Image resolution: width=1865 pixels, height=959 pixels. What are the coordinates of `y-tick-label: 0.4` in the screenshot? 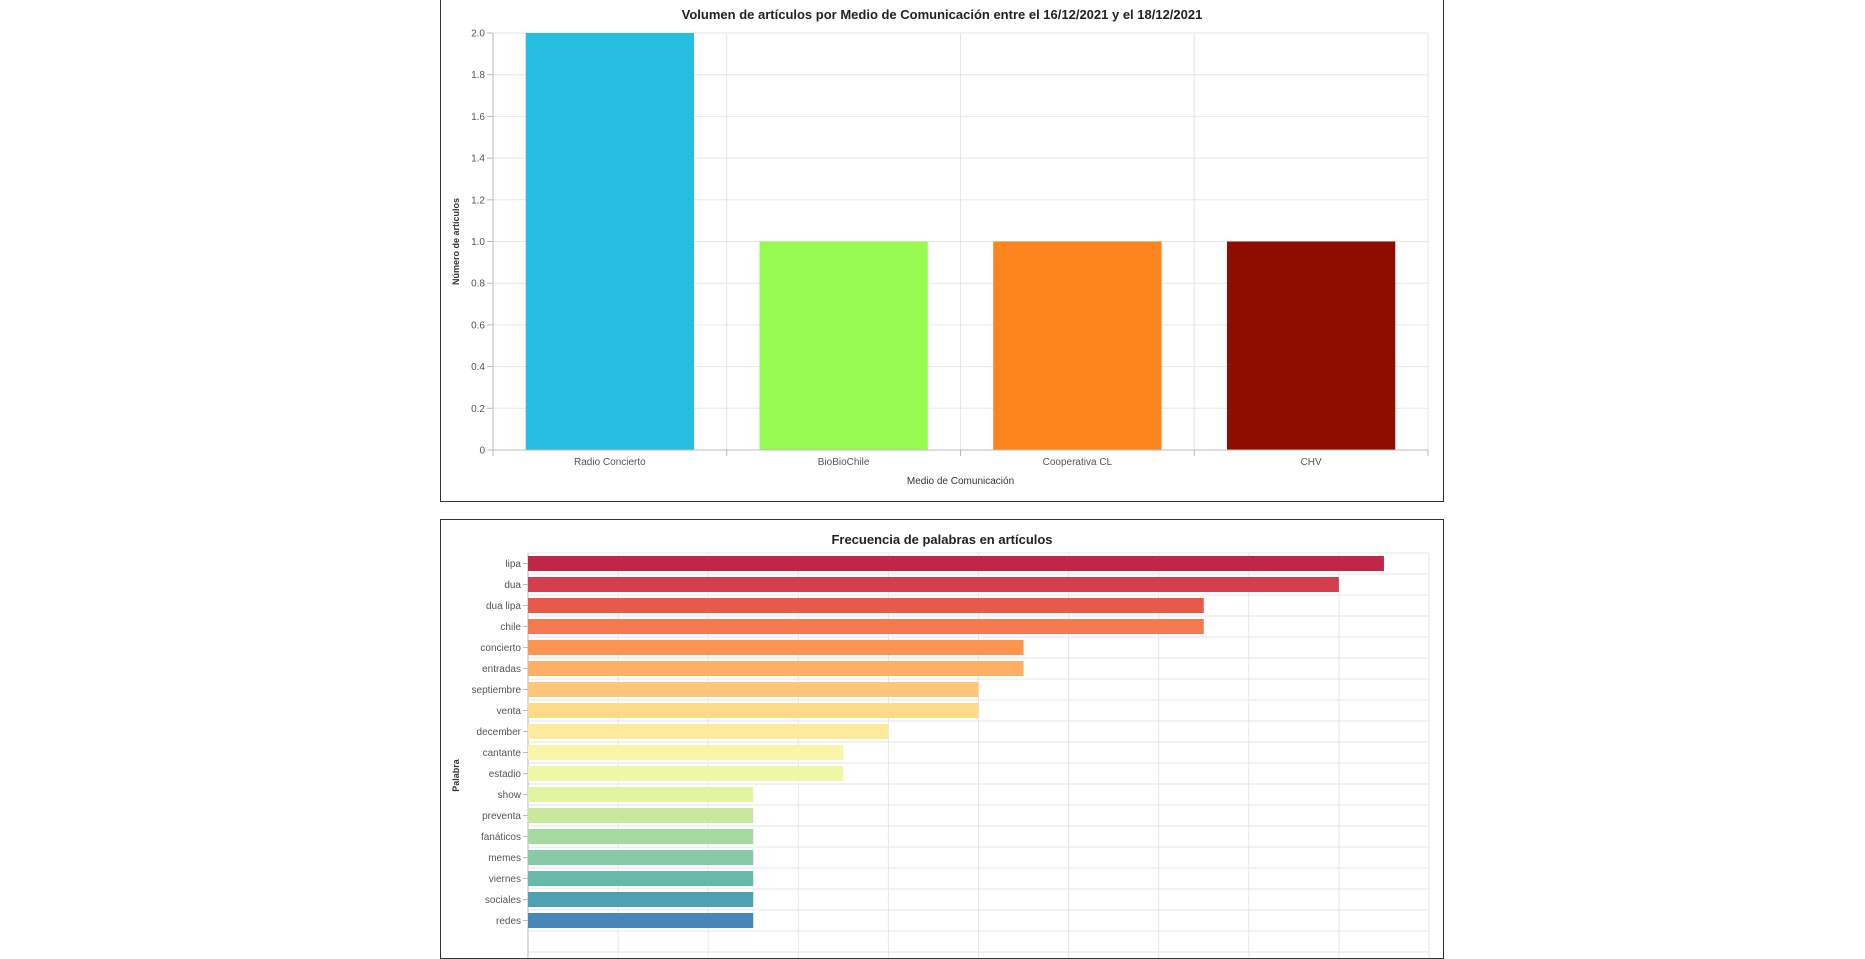 It's located at (478, 367).